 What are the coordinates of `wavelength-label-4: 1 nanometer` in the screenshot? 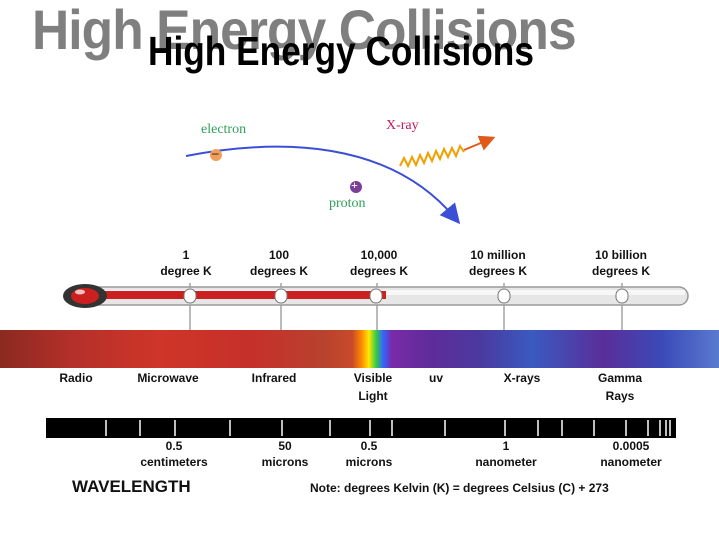 It's located at (506, 454).